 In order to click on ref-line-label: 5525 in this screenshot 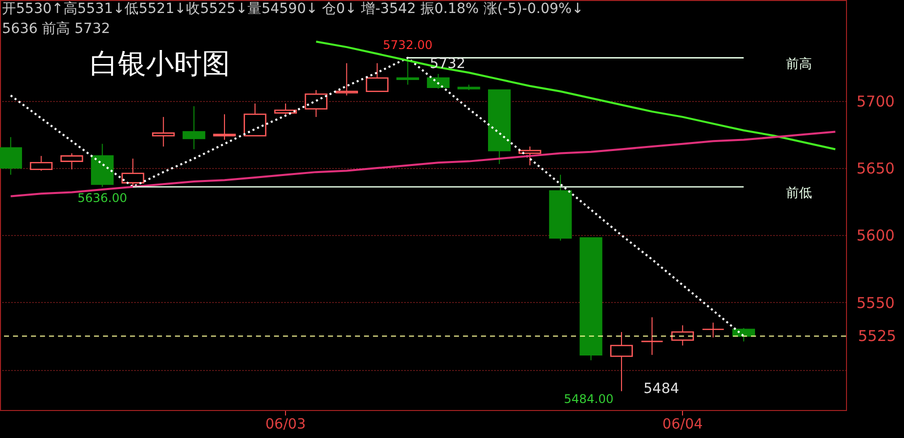, I will do `click(877, 336)`.